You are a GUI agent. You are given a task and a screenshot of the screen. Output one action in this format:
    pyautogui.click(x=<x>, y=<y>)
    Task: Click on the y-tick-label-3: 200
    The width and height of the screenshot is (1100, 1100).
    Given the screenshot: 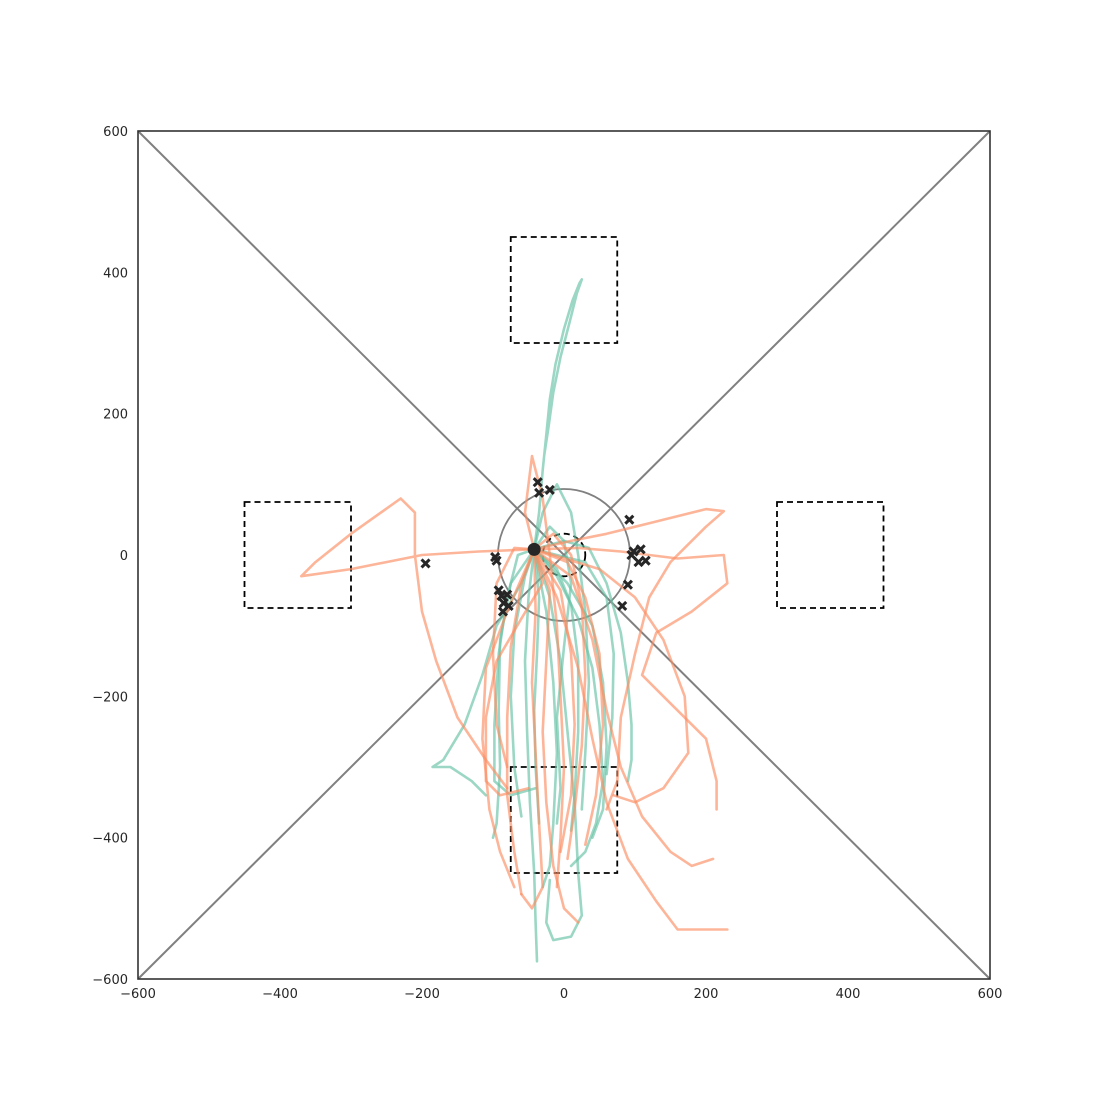 What is the action you would take?
    pyautogui.click(x=115, y=415)
    